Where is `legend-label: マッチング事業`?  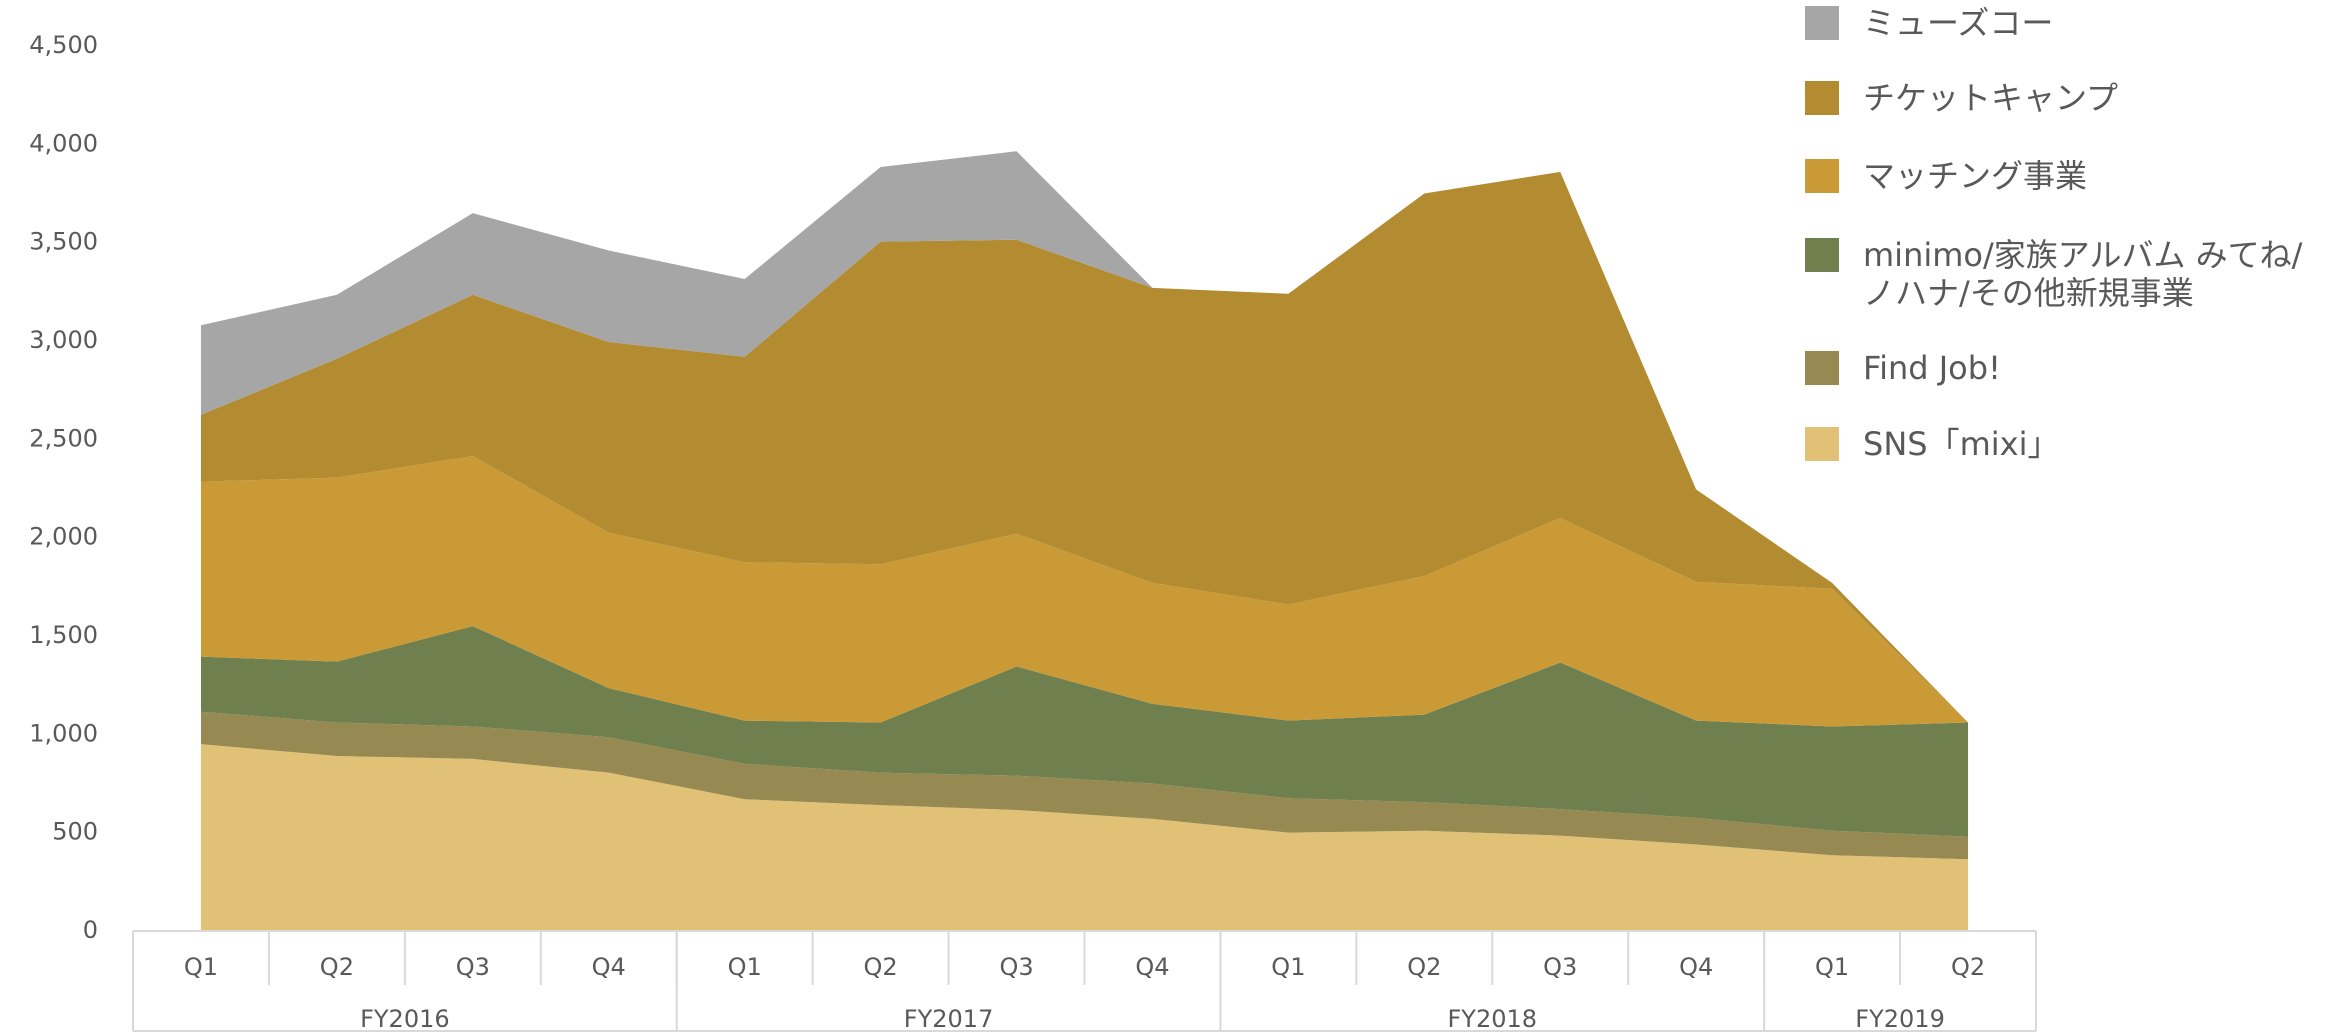 legend-label: マッチング事業 is located at coordinates (1975, 176).